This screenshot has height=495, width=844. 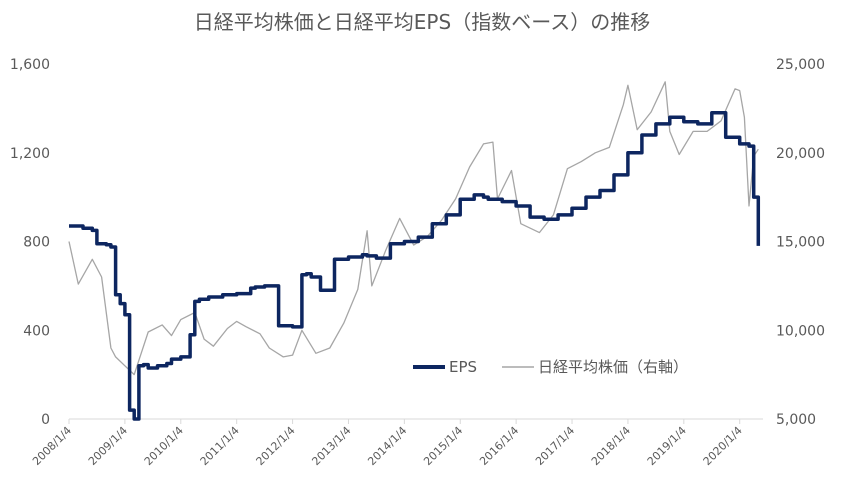 I want to click on left-tick-label: 1,600, so click(x=30, y=65).